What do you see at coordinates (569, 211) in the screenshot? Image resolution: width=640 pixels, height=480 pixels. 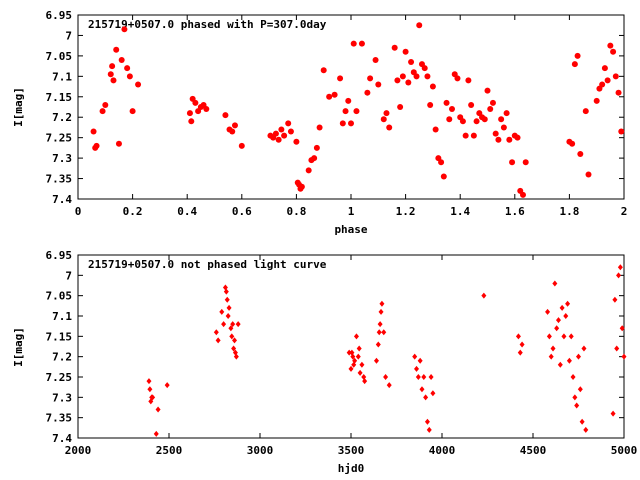 I see `x-tick-label: 1.8` at bounding box center [569, 211].